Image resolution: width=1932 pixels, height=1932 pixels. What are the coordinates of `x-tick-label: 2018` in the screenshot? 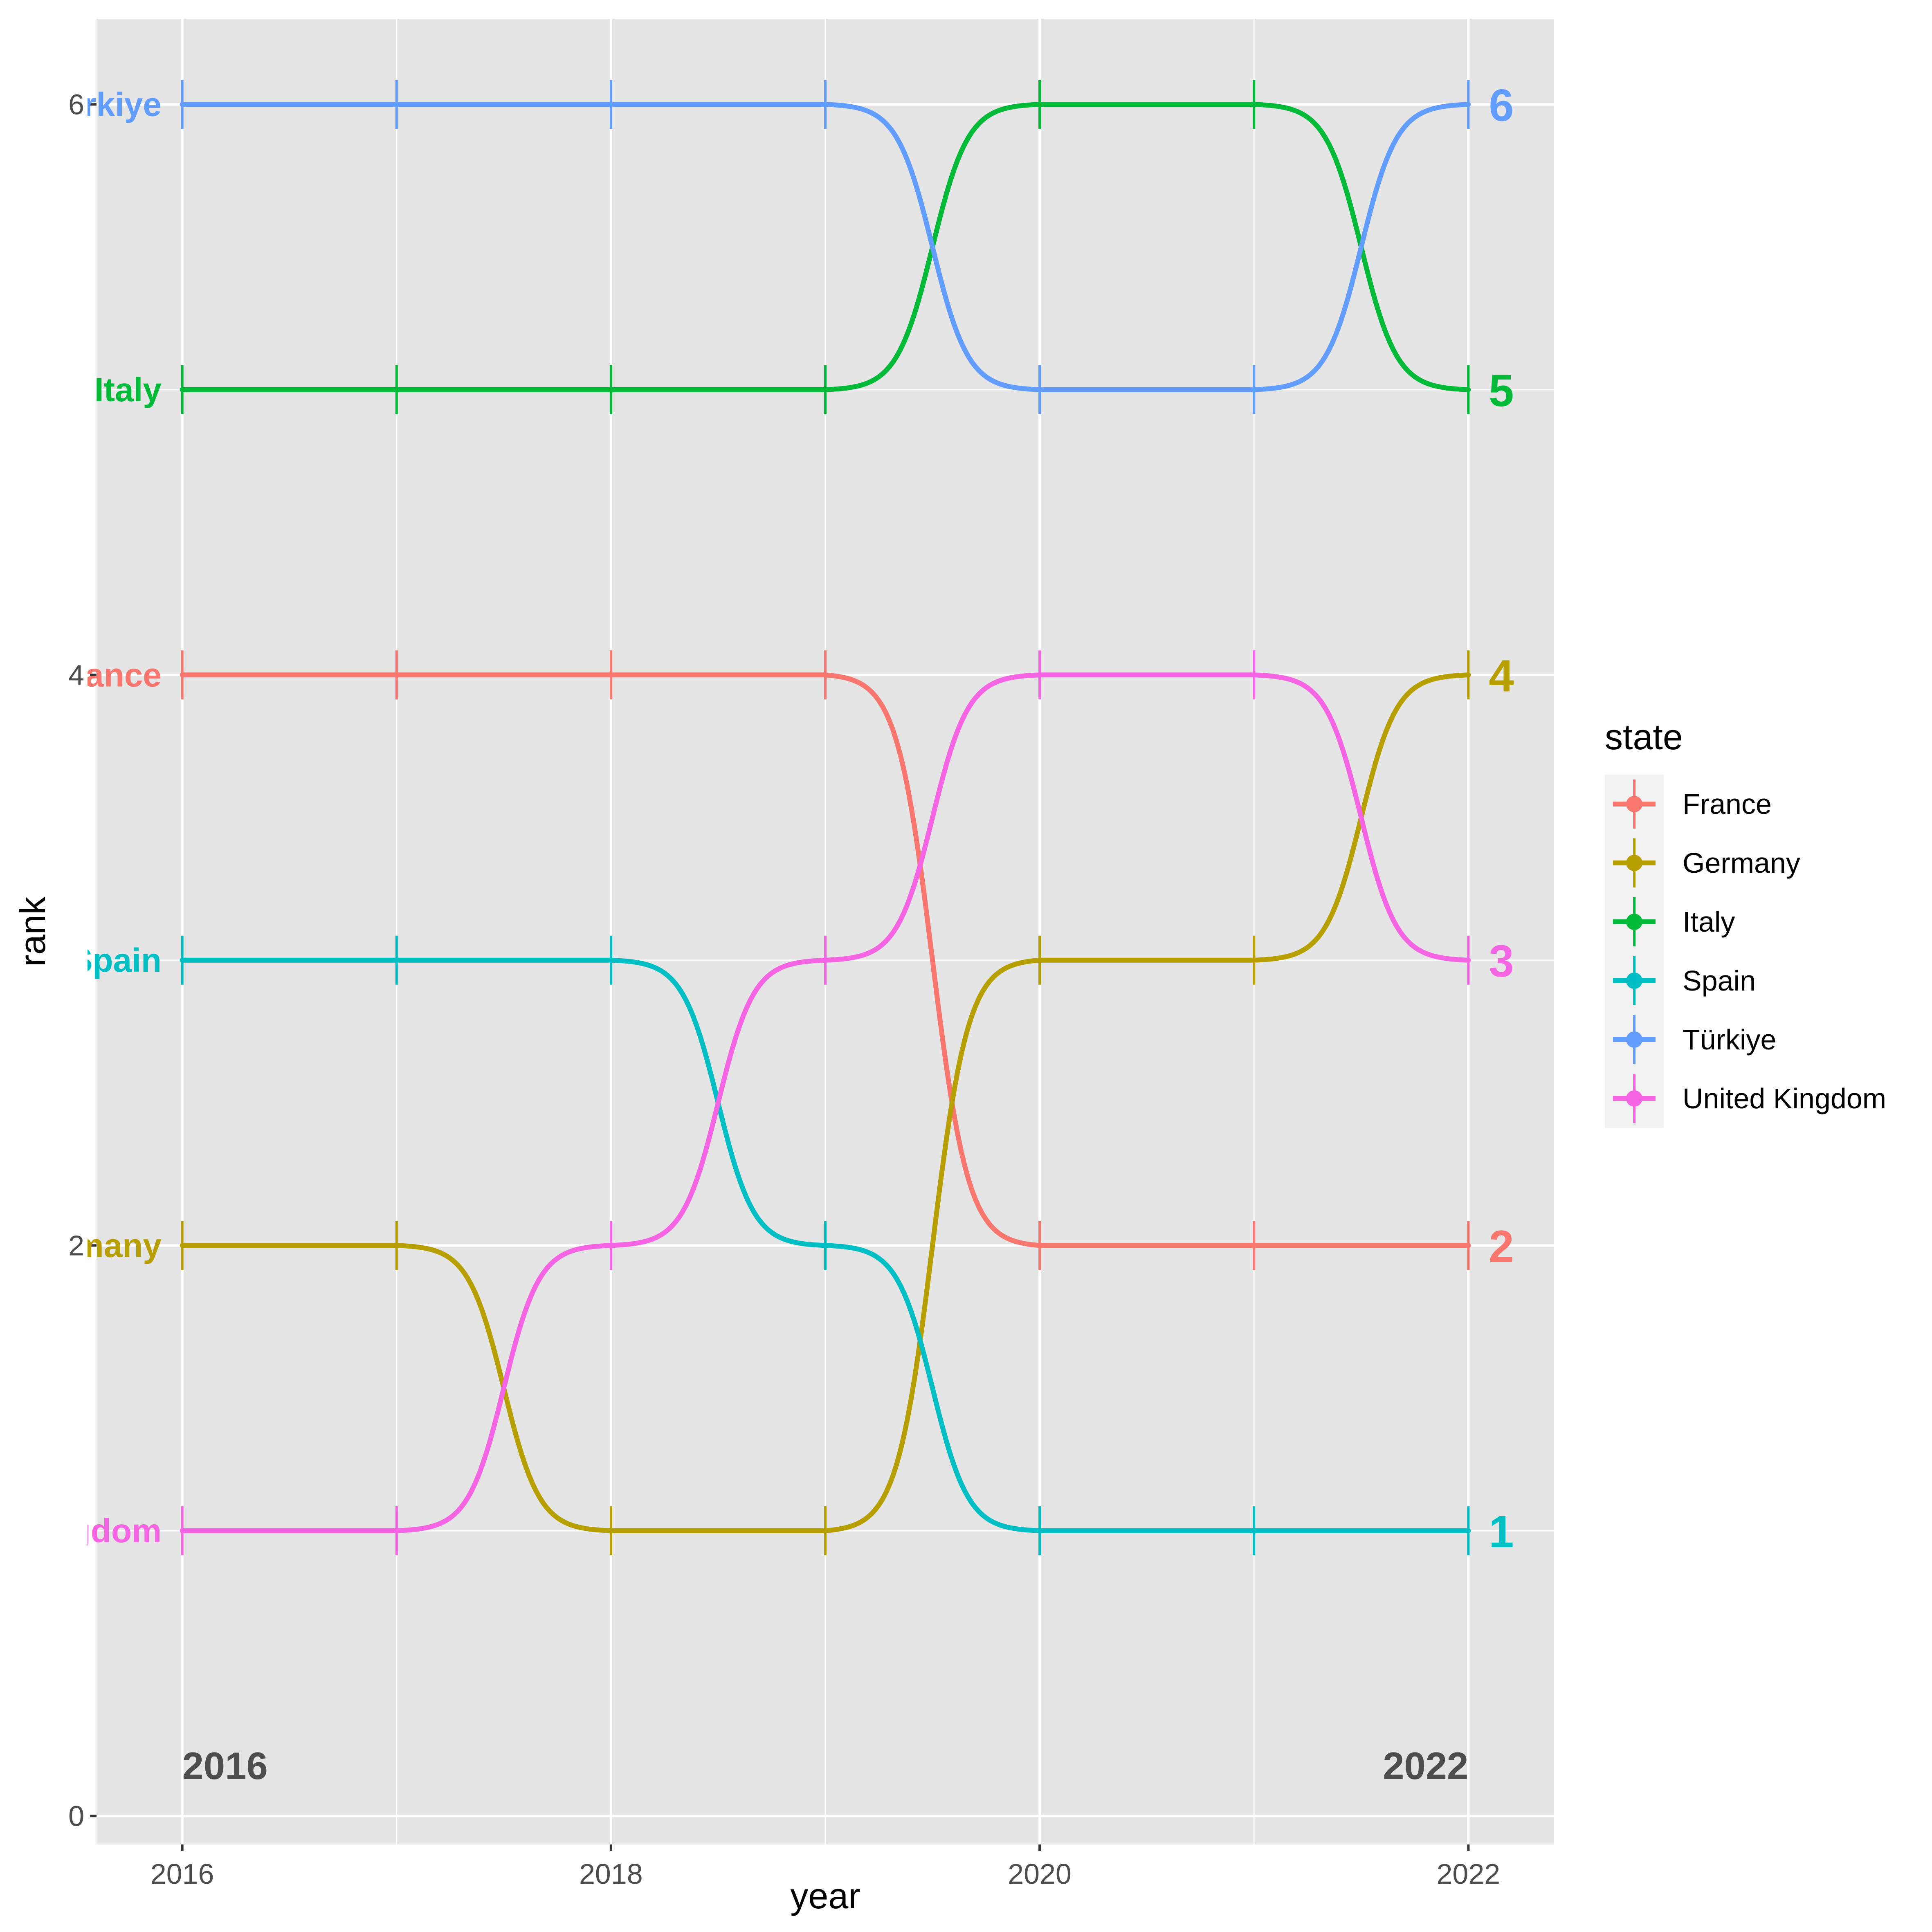 It's located at (611, 1874).